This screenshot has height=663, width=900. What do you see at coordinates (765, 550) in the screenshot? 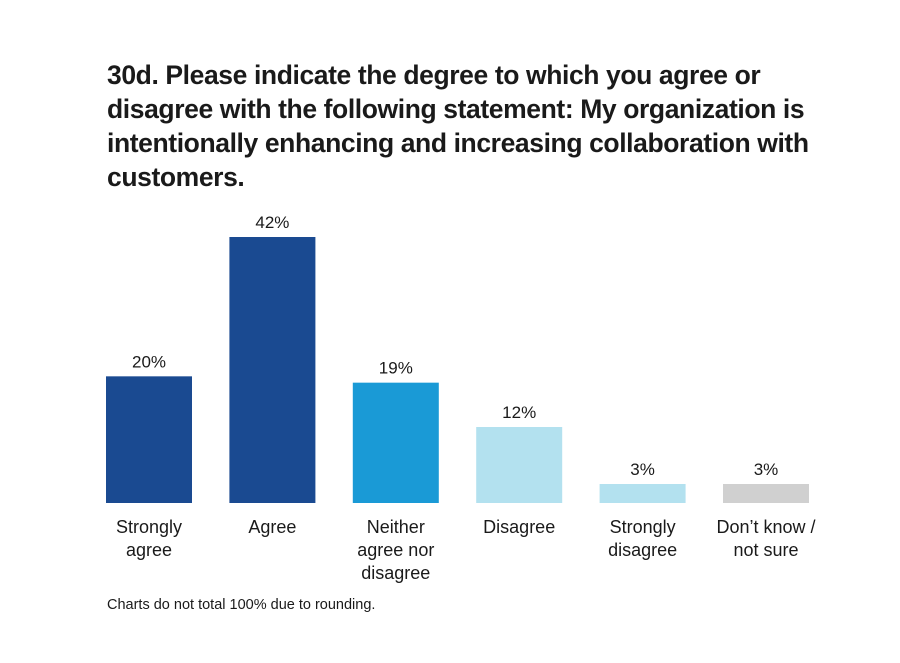
I see `category-label-line: not sure` at bounding box center [765, 550].